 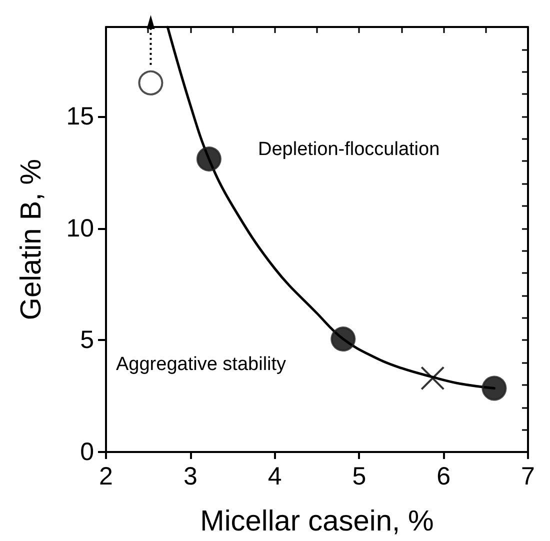 I want to click on y-axis-title: Gelatin B, %, so click(x=32, y=239).